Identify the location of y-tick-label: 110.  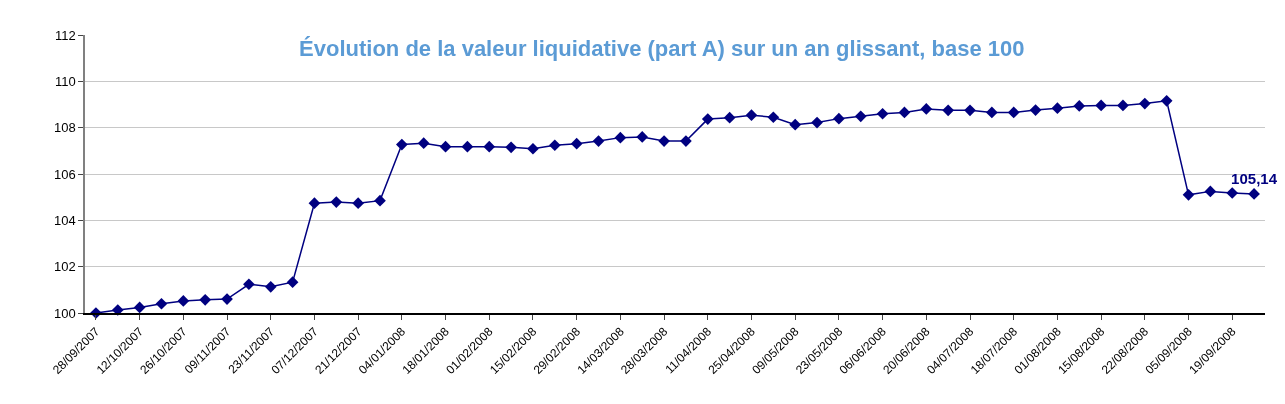
(65, 81).